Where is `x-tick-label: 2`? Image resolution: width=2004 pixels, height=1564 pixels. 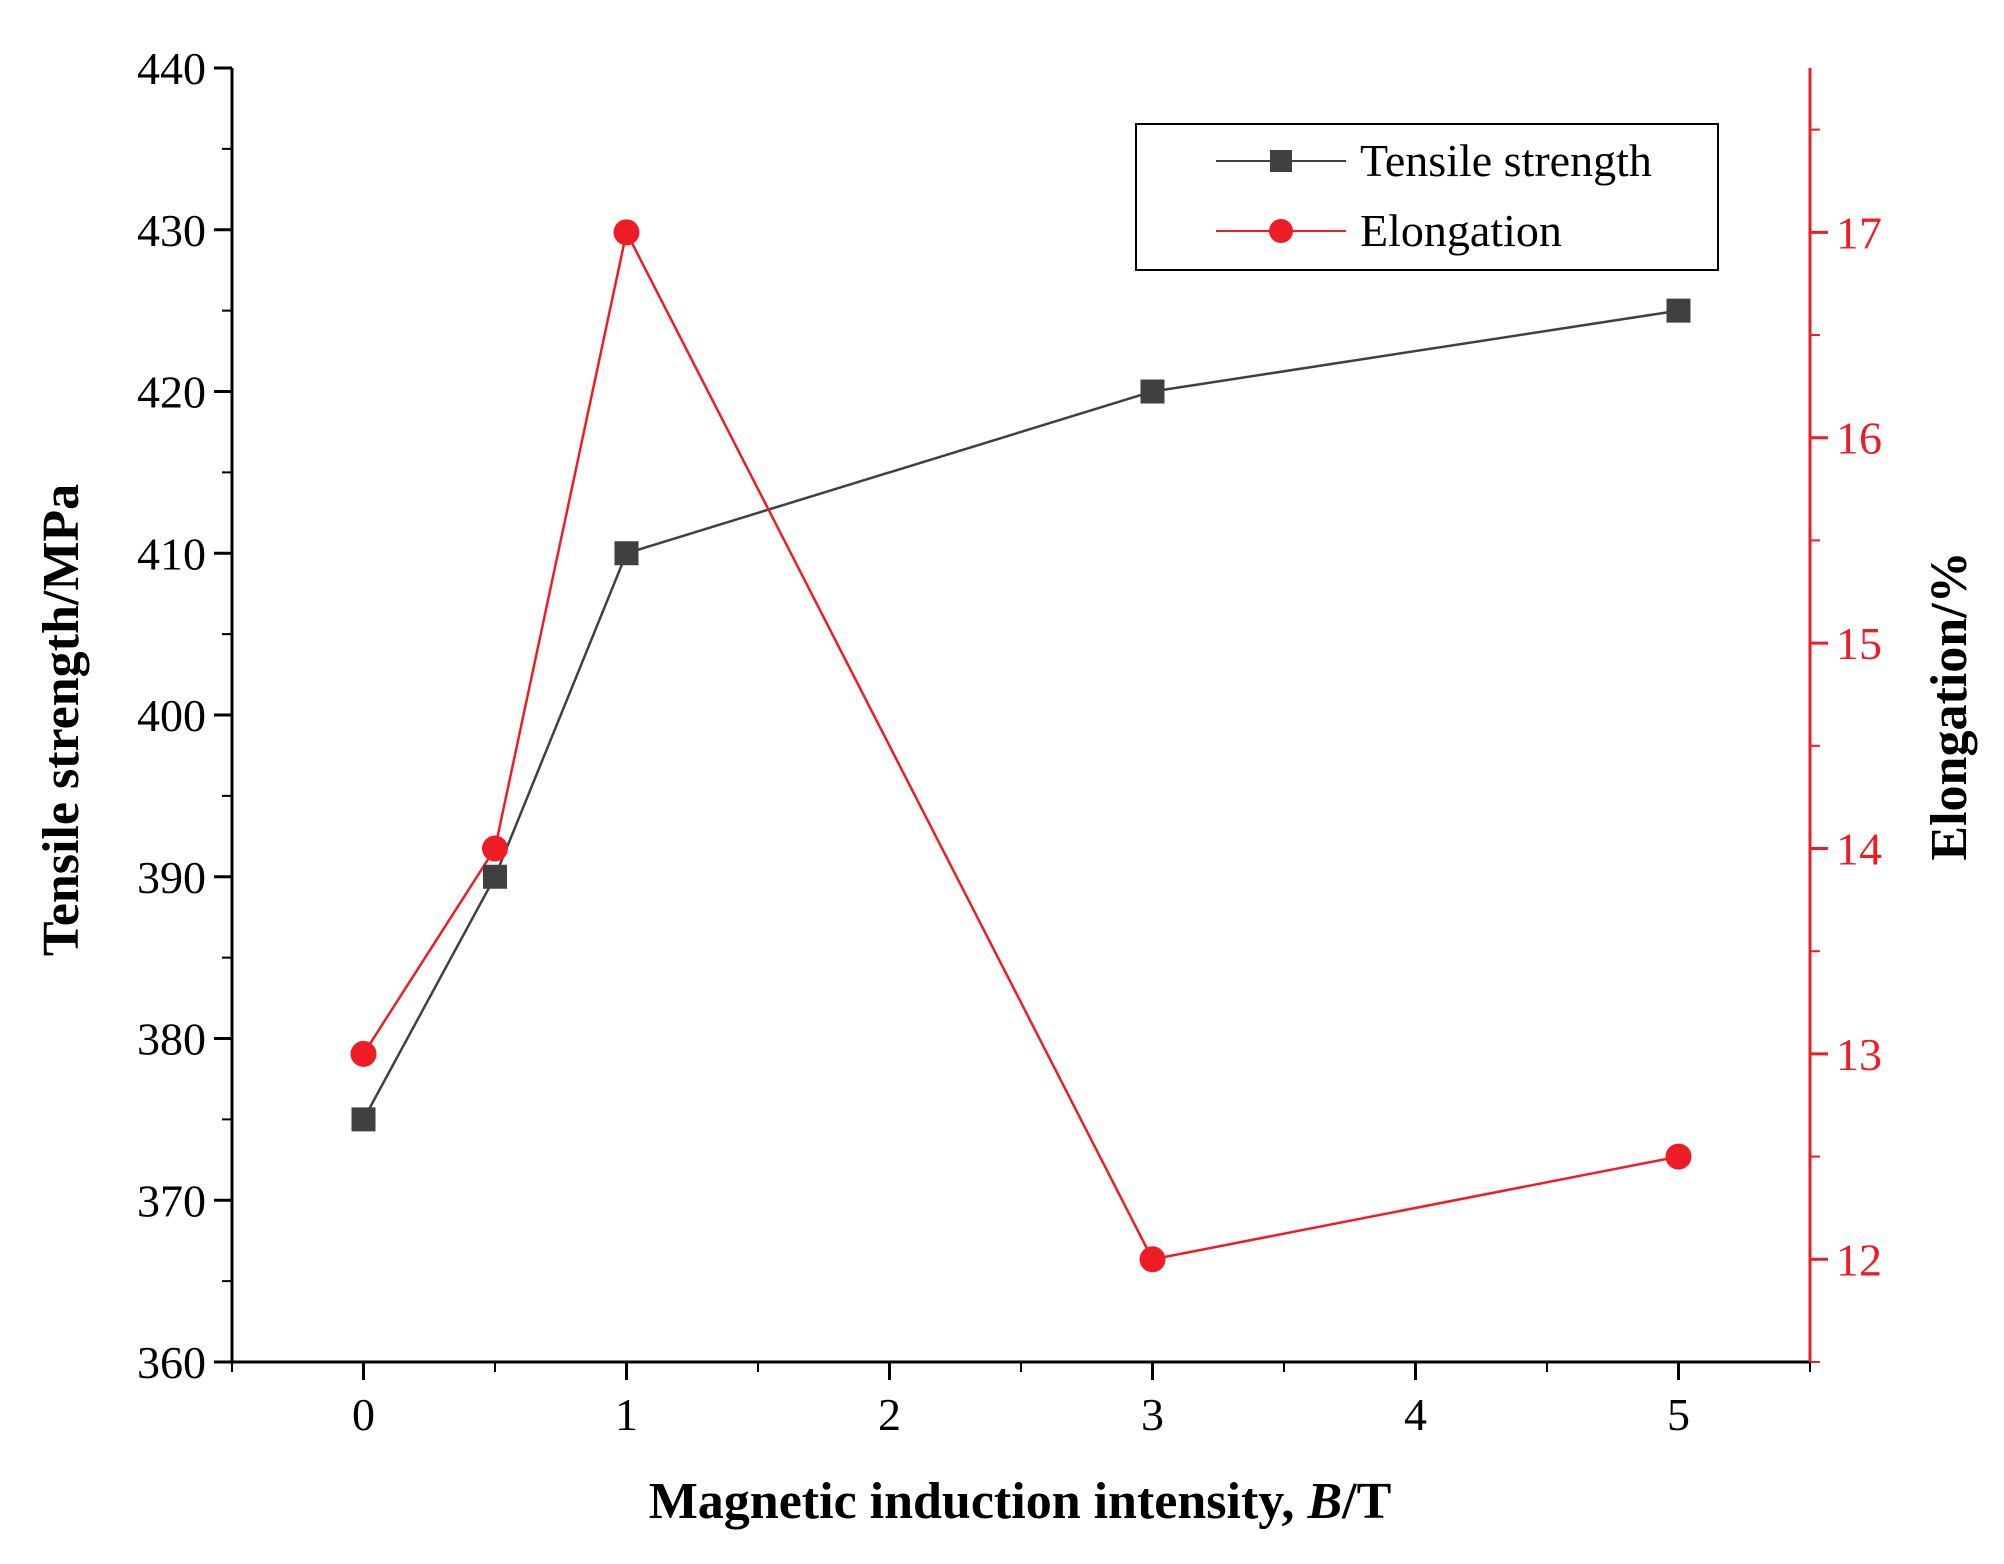 x-tick-label: 2 is located at coordinates (889, 1414).